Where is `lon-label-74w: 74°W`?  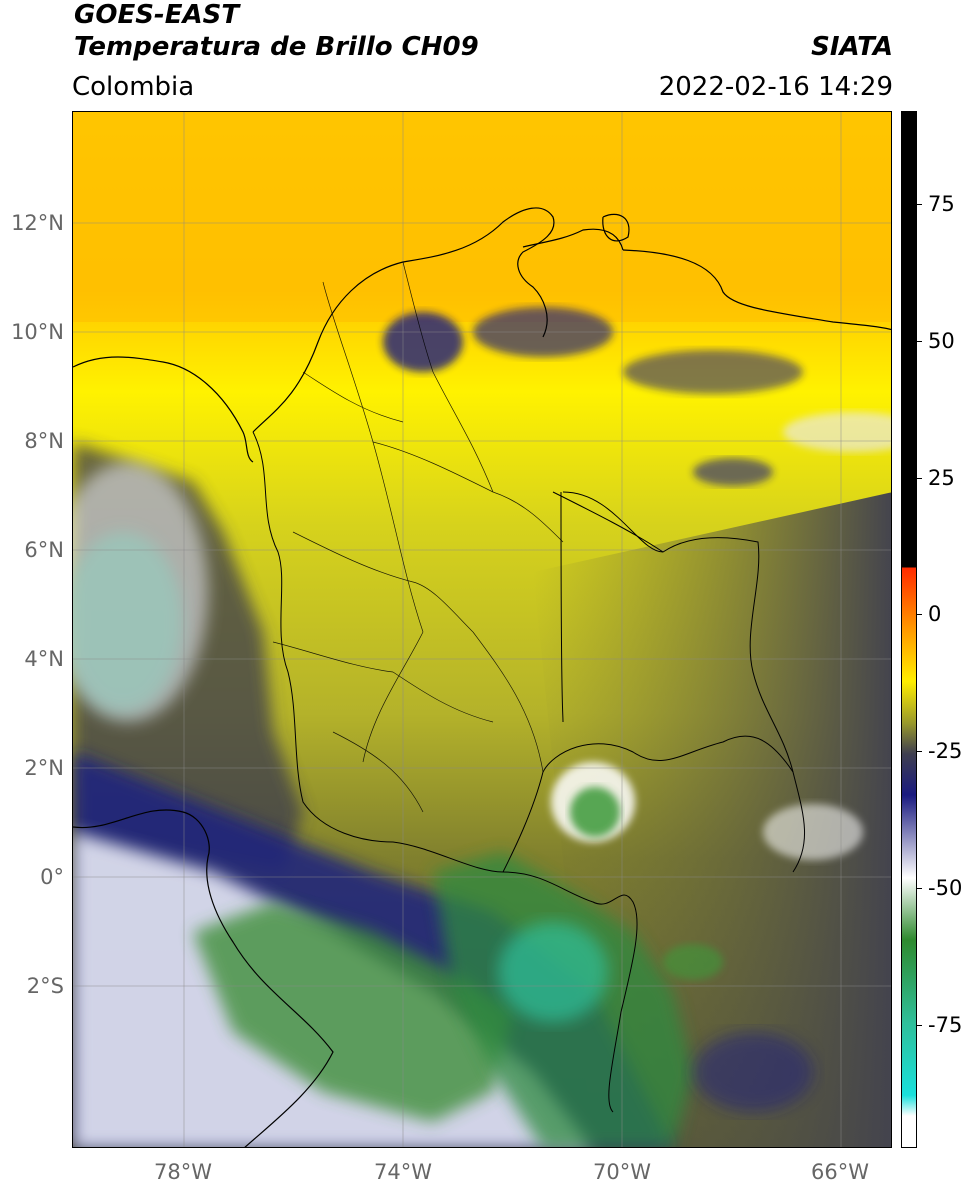
lon-label-74w: 74°W is located at coordinates (403, 1172).